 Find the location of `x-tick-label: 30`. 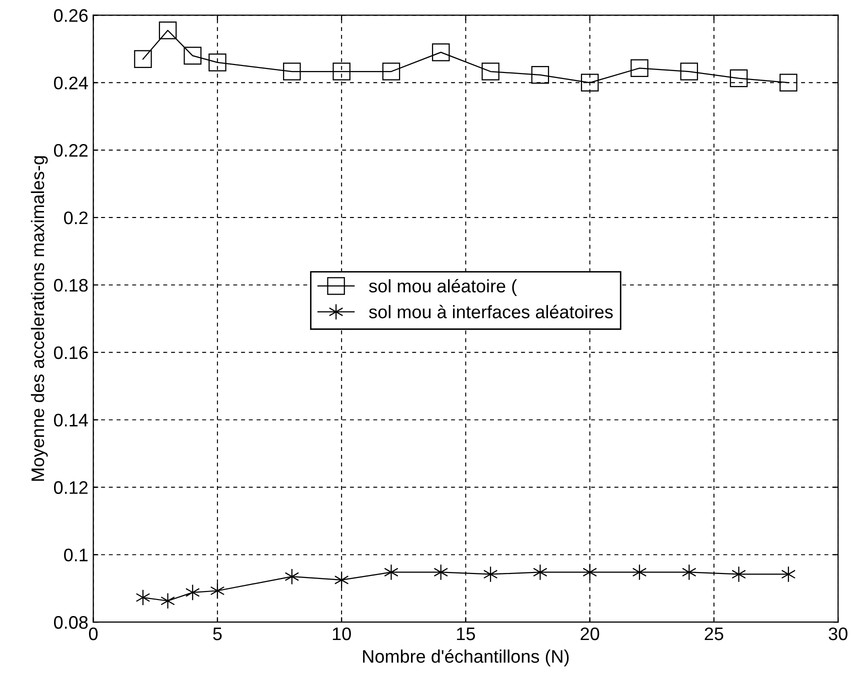

x-tick-label: 30 is located at coordinates (838, 633).